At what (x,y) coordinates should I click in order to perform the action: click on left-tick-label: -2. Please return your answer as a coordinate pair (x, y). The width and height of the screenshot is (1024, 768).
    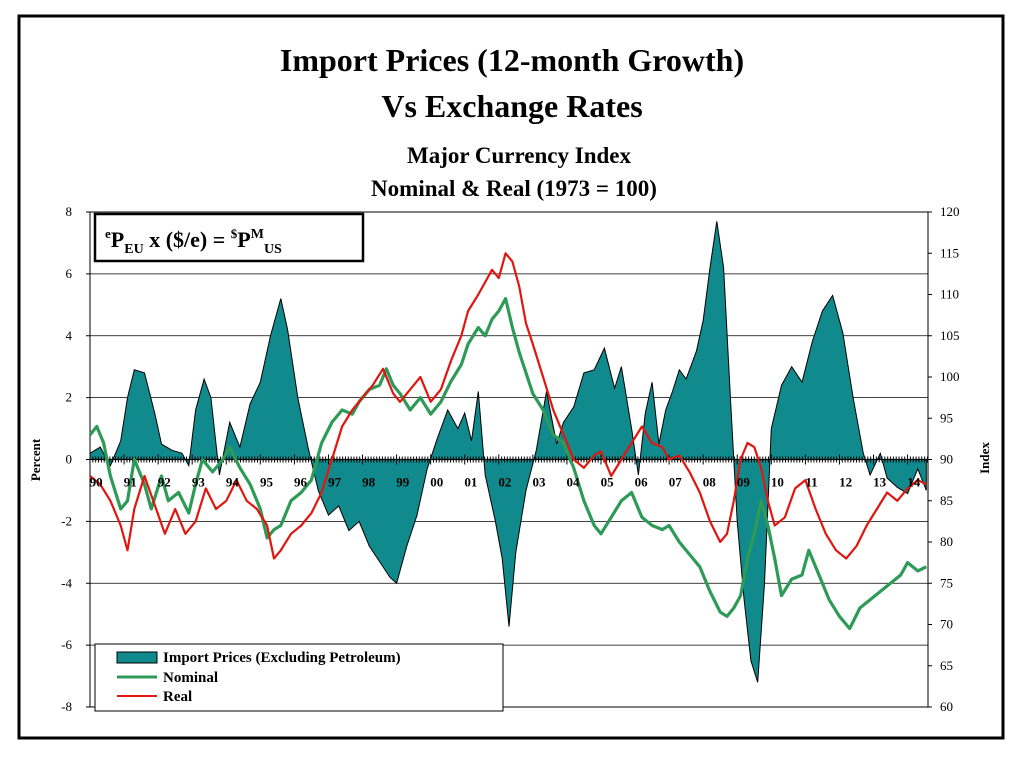
    Looking at the image, I should click on (66, 520).